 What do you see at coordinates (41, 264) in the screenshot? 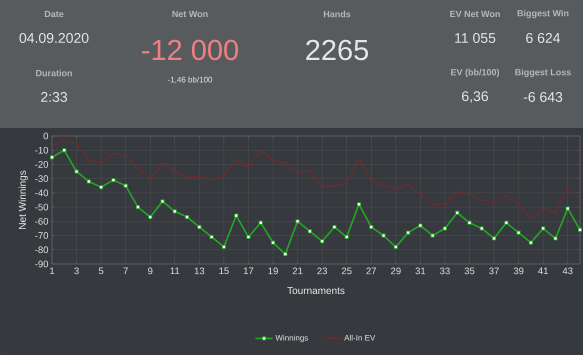
I see `y-tick-label: -90` at bounding box center [41, 264].